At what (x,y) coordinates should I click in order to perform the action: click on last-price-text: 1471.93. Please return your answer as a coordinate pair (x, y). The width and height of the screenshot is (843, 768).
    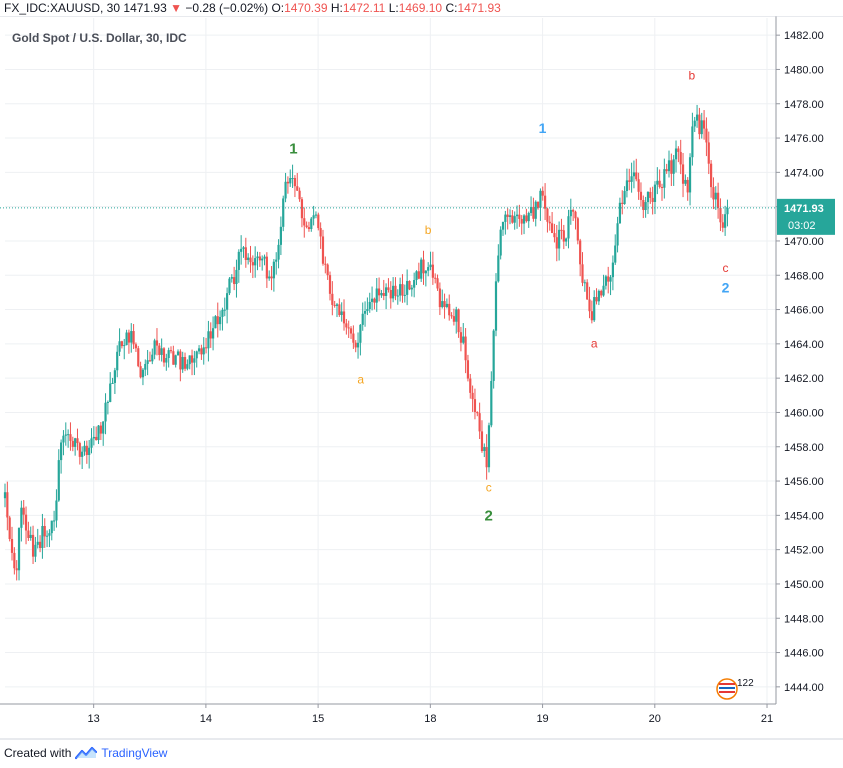
    Looking at the image, I should click on (145, 8).